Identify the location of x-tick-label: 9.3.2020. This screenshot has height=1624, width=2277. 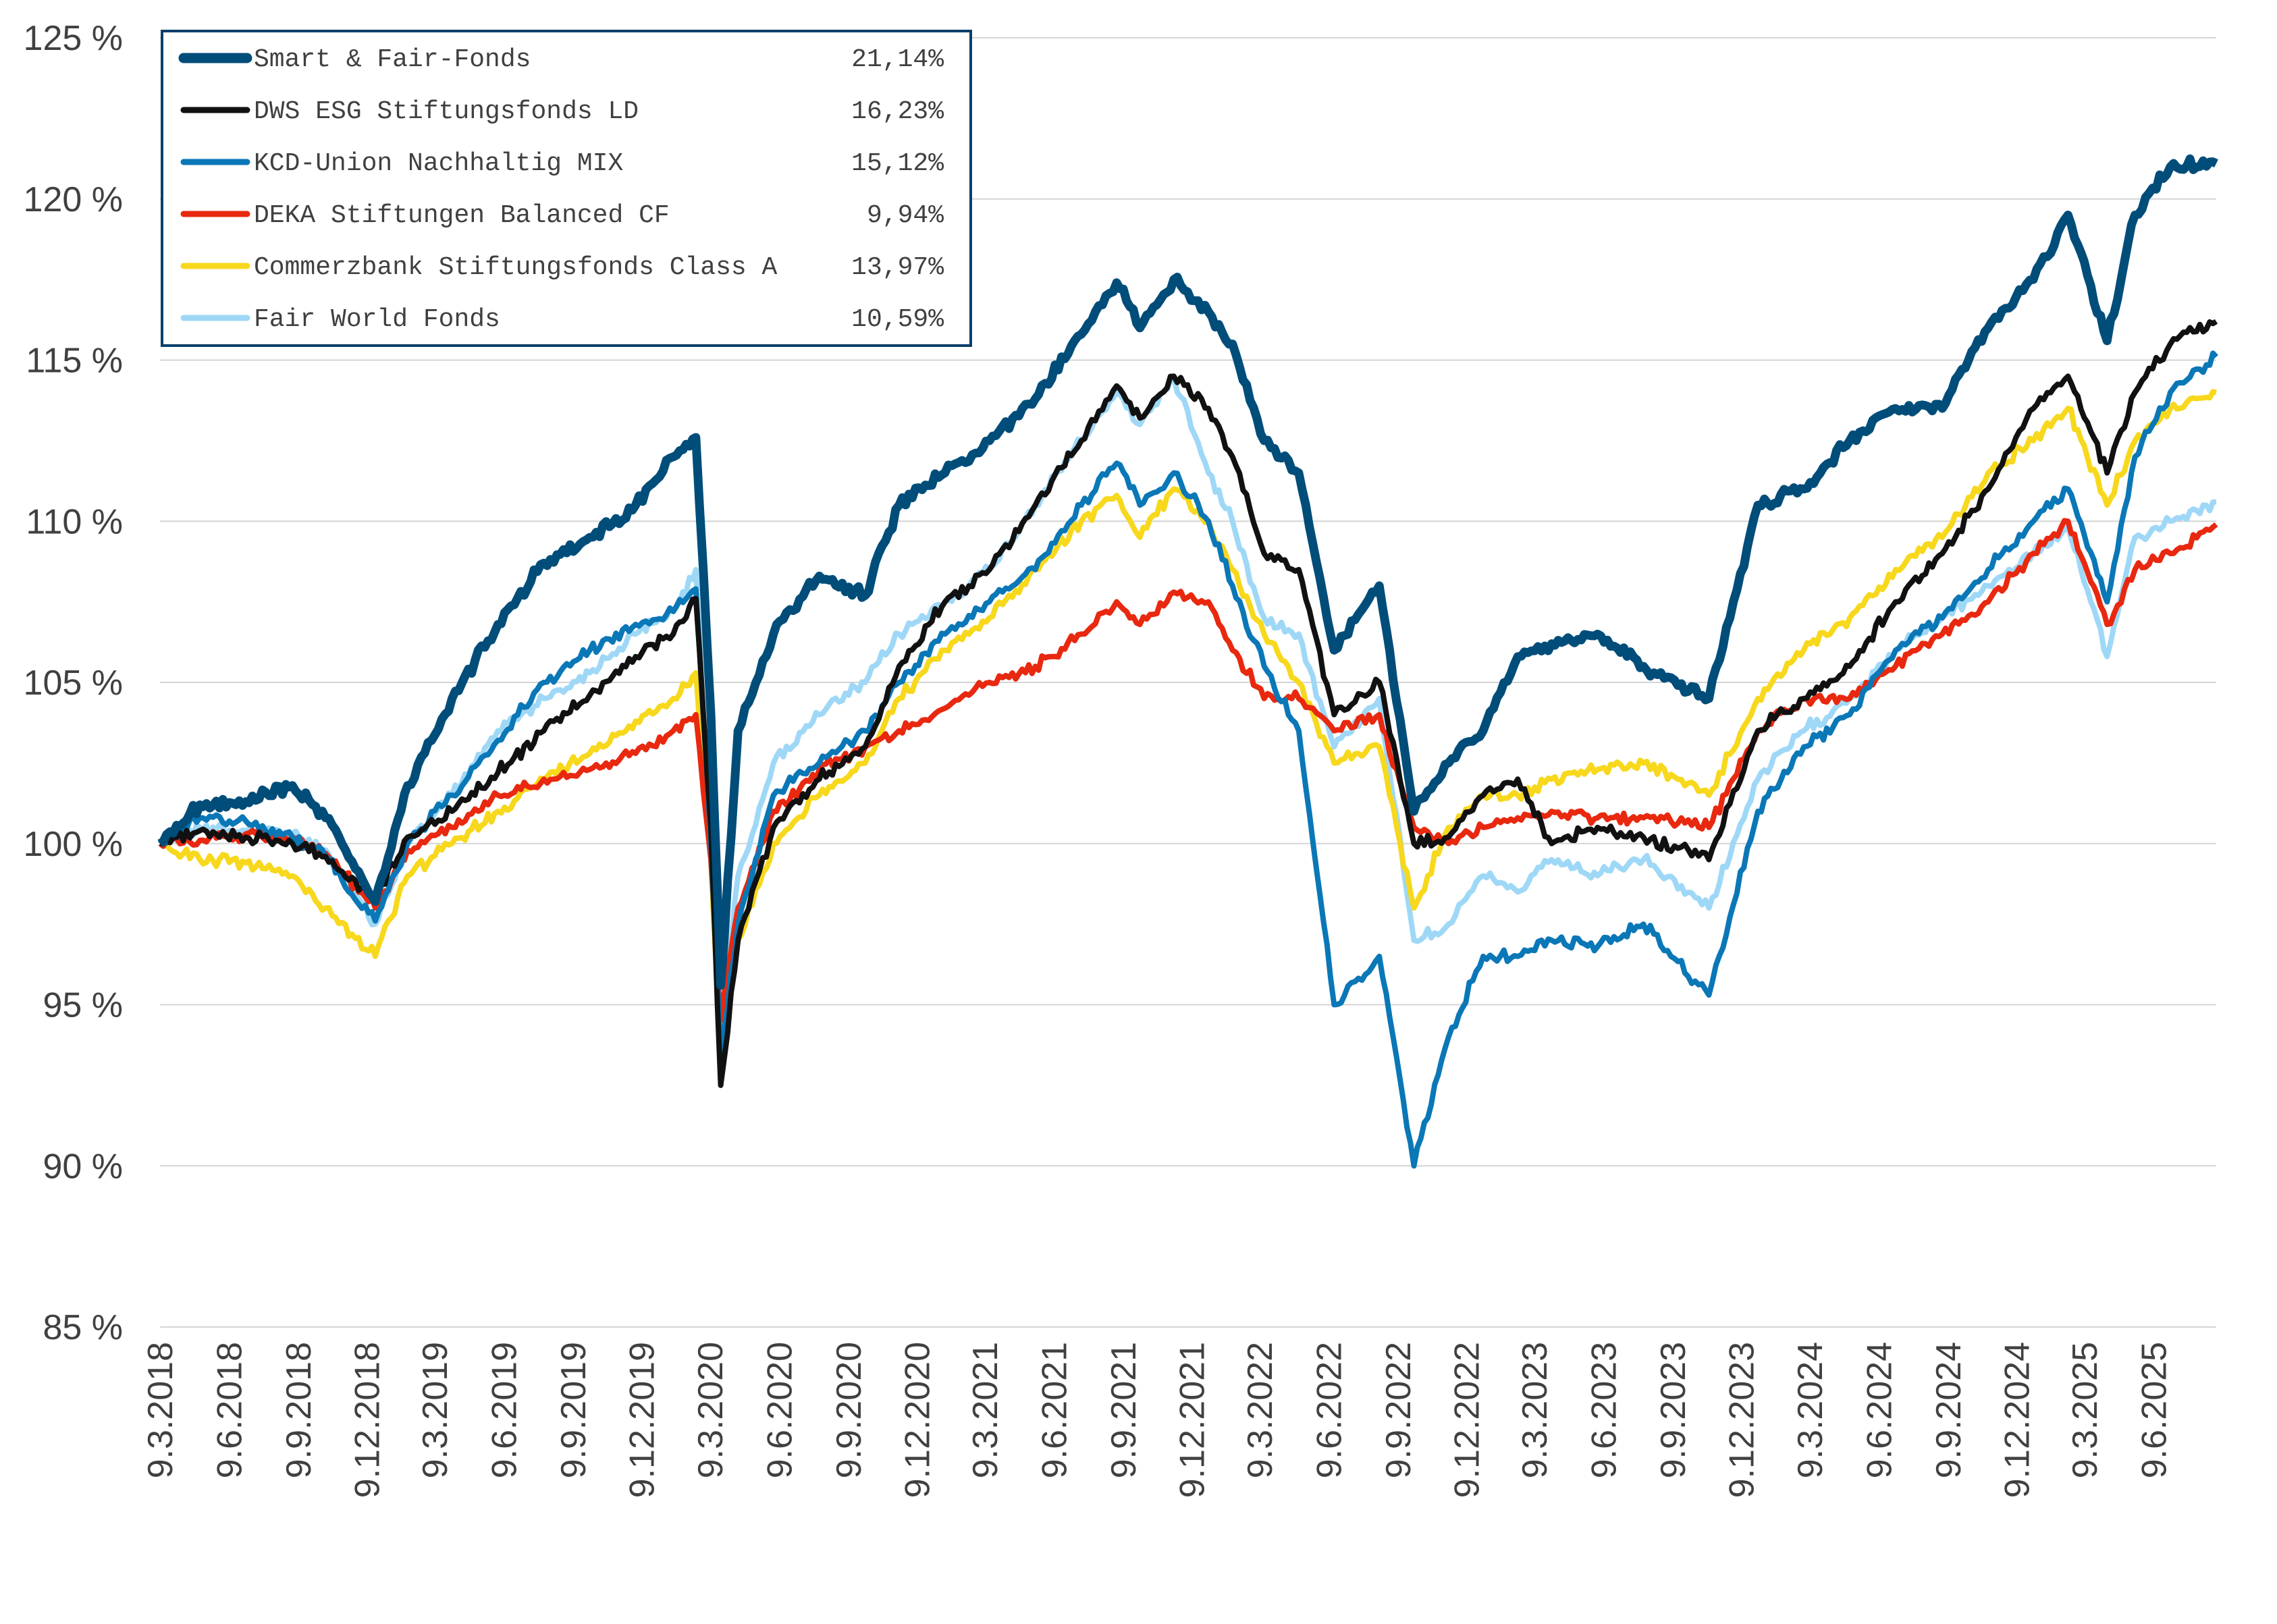
(710, 1410).